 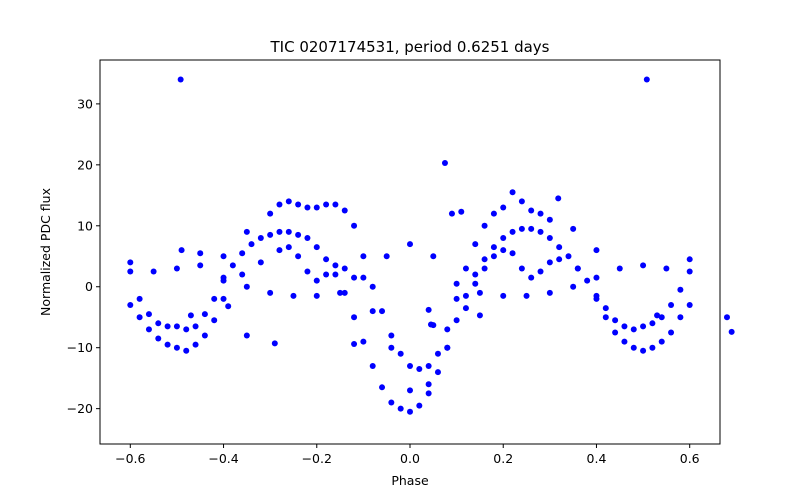 What do you see at coordinates (503, 458) in the screenshot?
I see `x-tick-label: 0.2` at bounding box center [503, 458].